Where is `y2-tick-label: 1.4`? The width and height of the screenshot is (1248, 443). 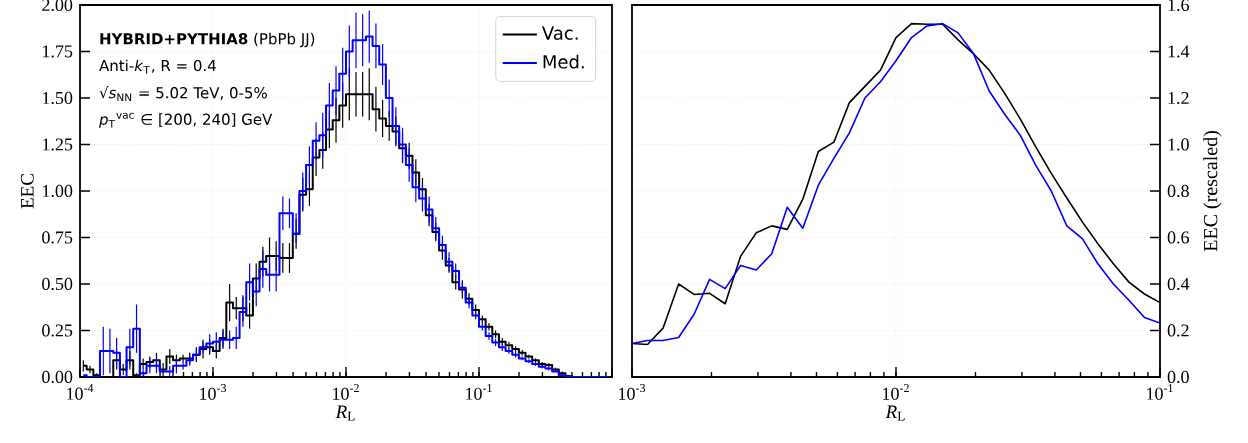 y2-tick-label: 1.4 is located at coordinates (1179, 51).